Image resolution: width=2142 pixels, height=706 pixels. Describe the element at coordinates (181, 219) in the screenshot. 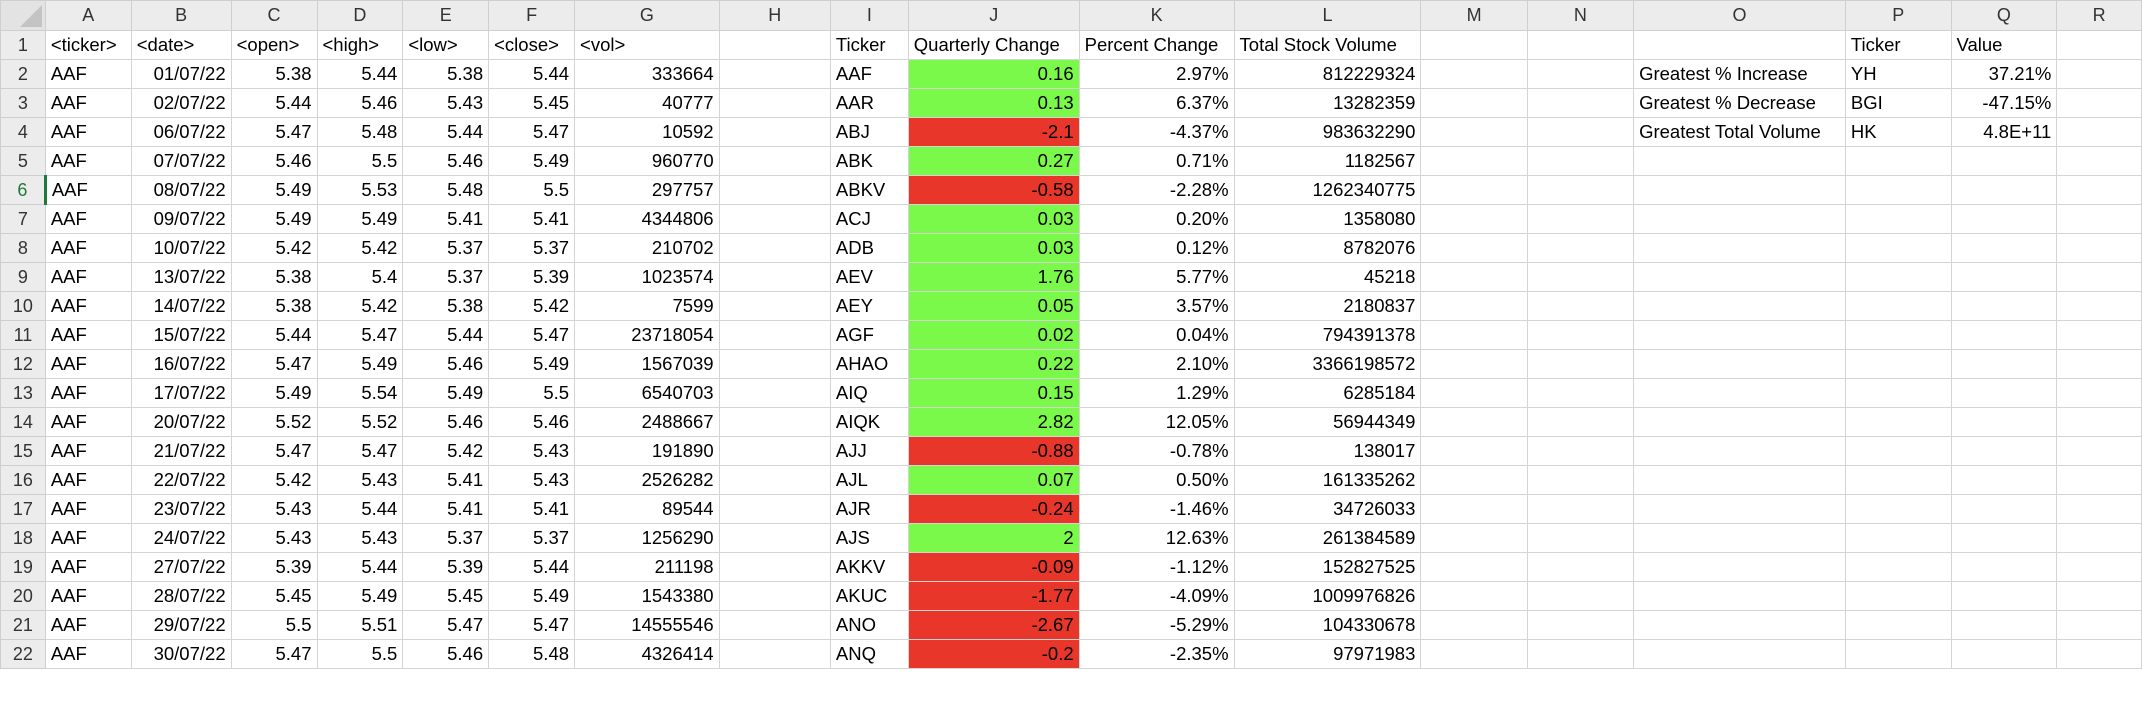

I see `cell-b7: 09/07/22` at that location.